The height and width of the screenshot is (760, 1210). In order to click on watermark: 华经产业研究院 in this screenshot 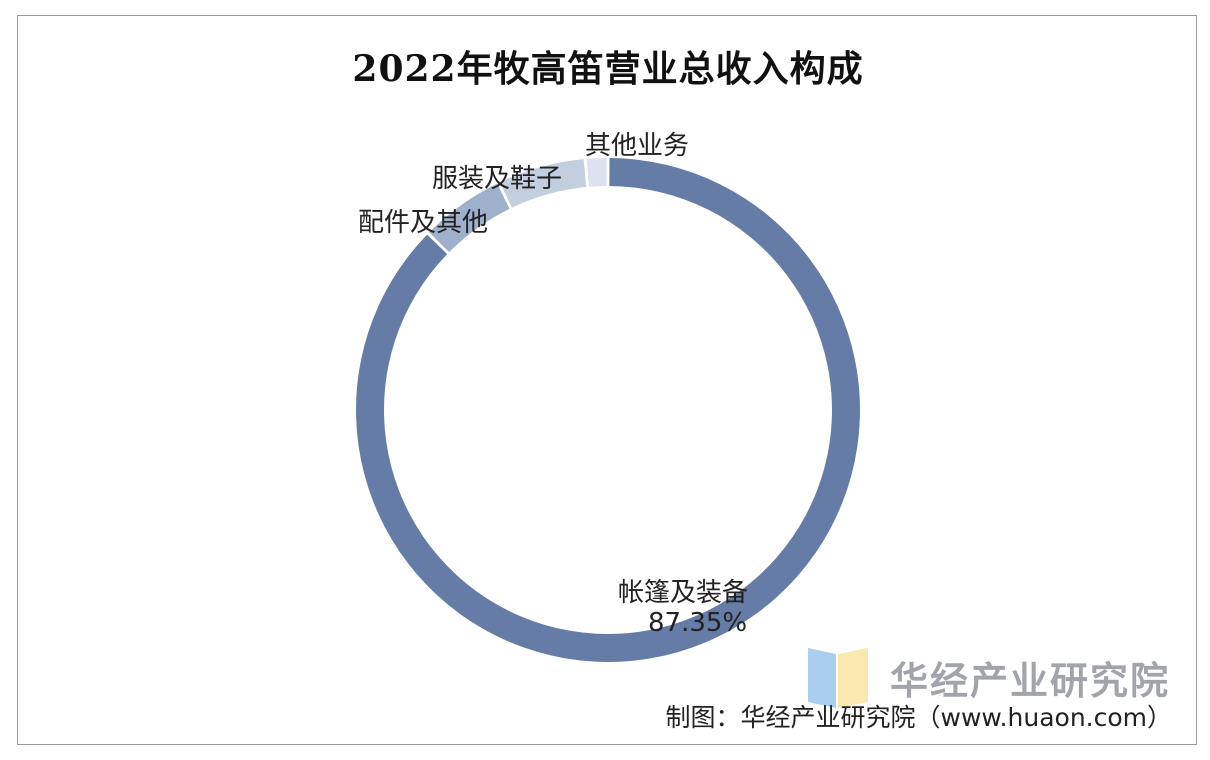, I will do `click(989, 677)`.